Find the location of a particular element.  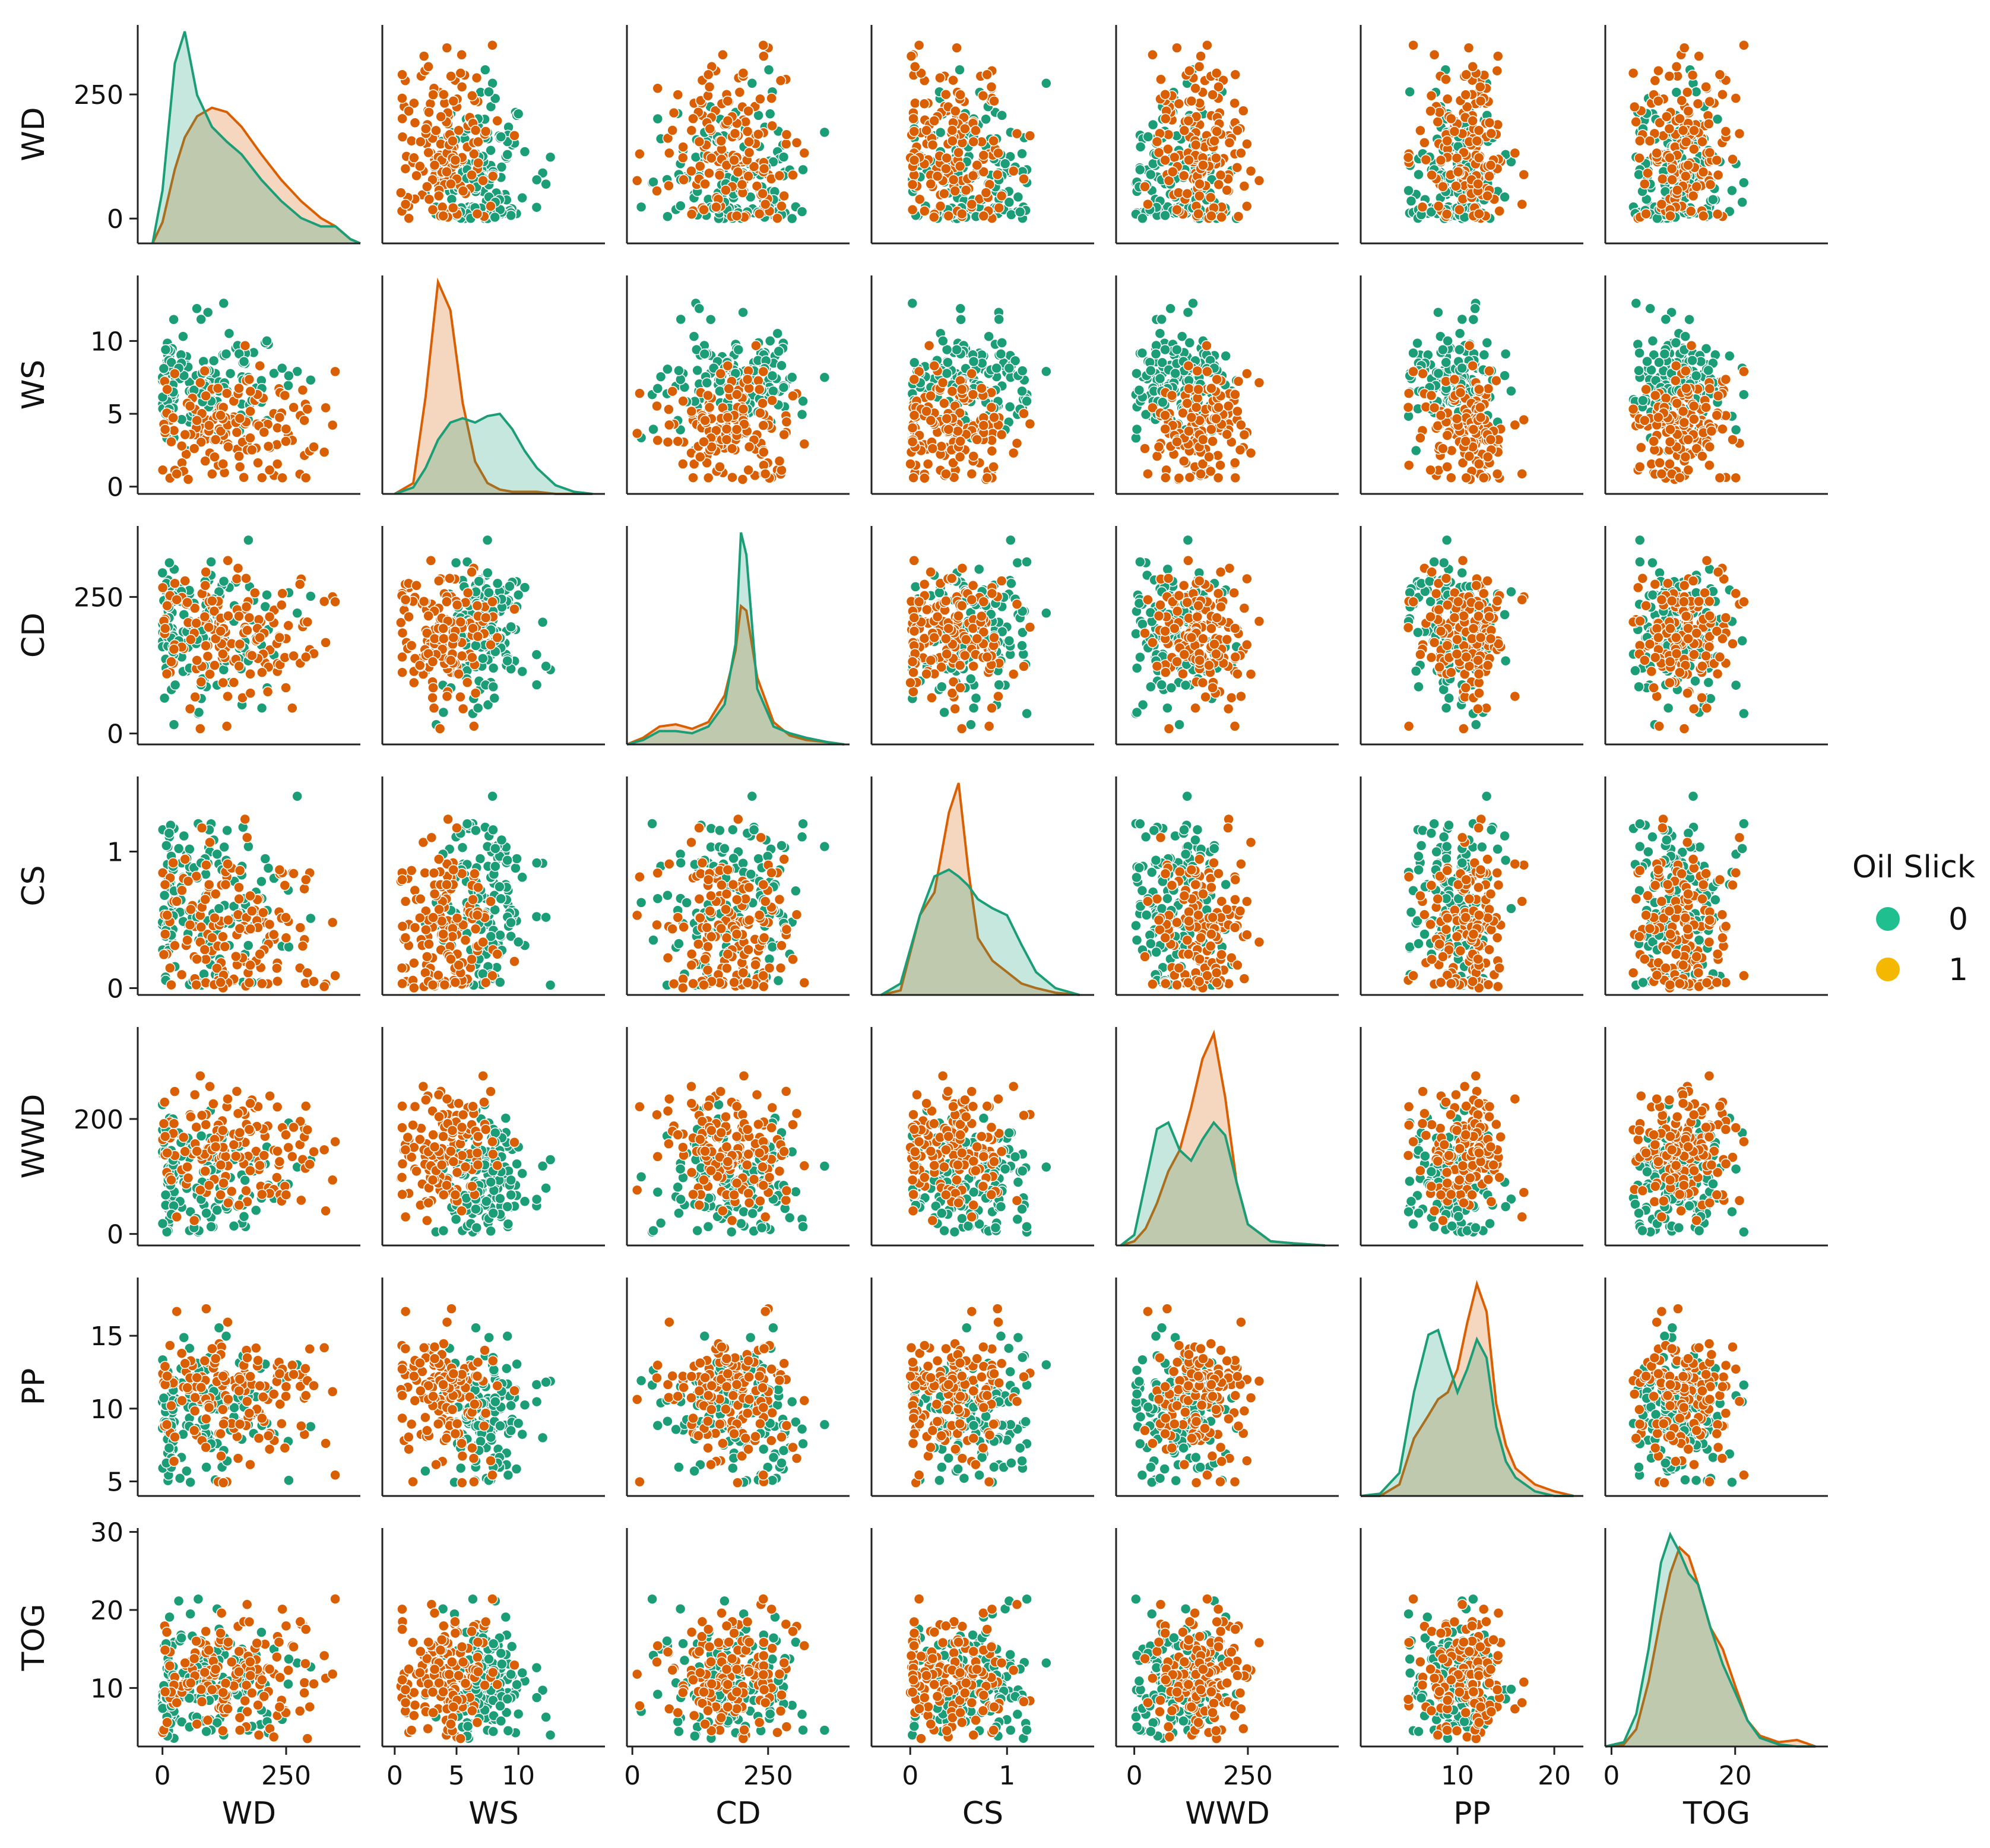

y-tick-label: 0 is located at coordinates (115, 734).